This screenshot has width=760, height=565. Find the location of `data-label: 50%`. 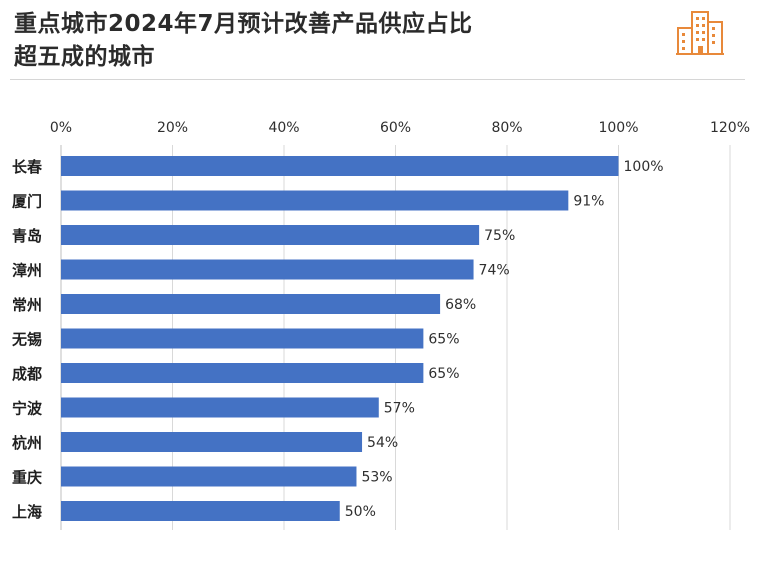

data-label: 50% is located at coordinates (360, 512).